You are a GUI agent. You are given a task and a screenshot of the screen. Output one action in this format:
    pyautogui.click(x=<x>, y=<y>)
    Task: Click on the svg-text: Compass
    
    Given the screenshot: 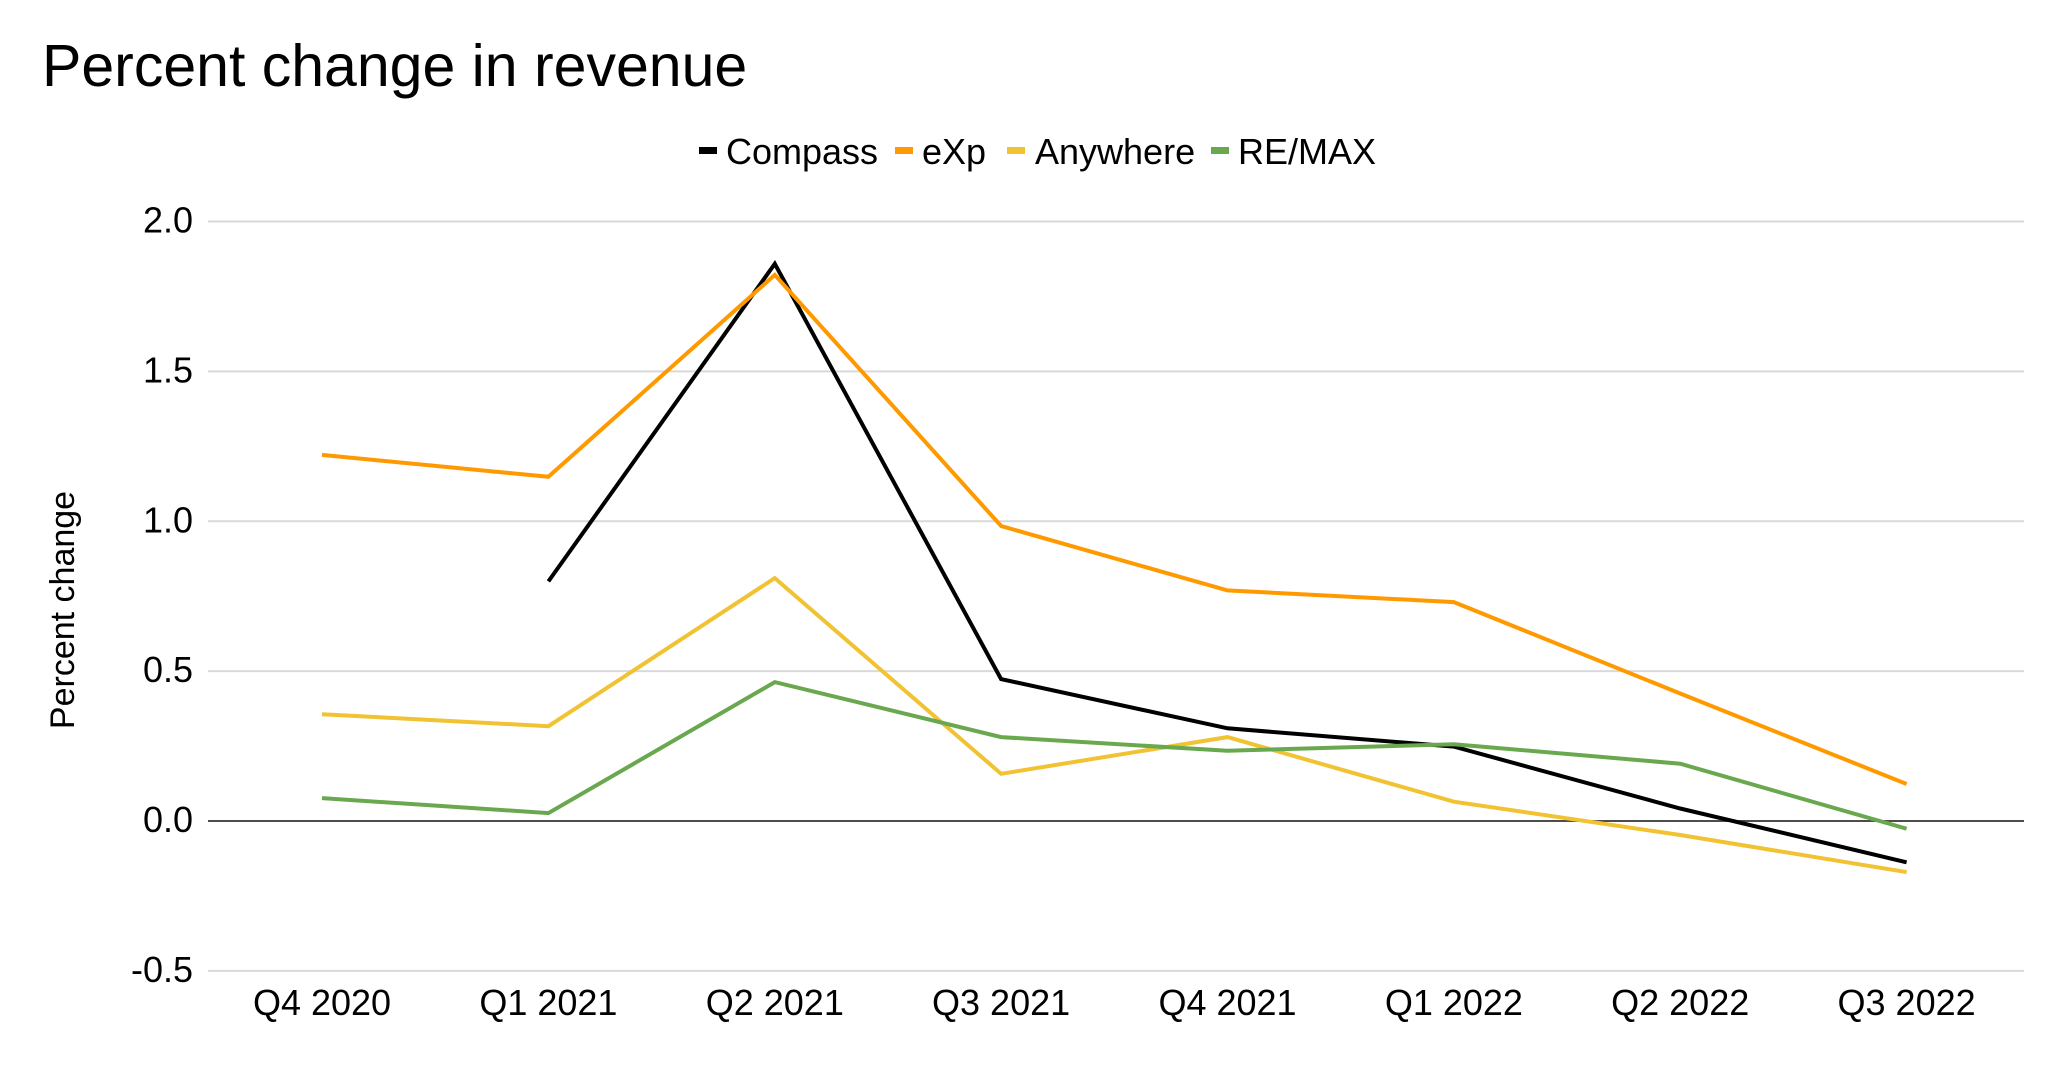 What is the action you would take?
    pyautogui.click(x=802, y=151)
    